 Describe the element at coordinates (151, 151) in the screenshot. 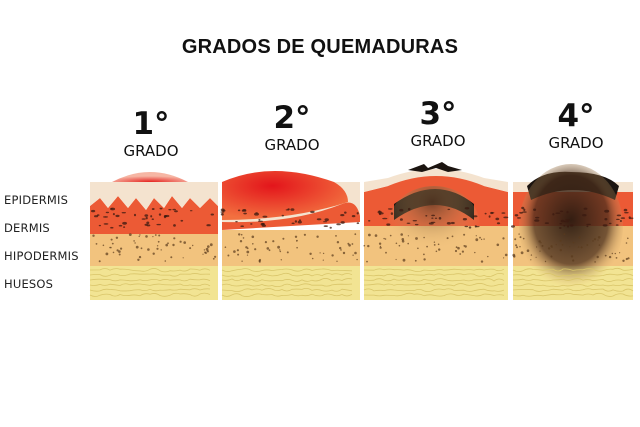

I see `degree-1-label: GRADO` at that location.